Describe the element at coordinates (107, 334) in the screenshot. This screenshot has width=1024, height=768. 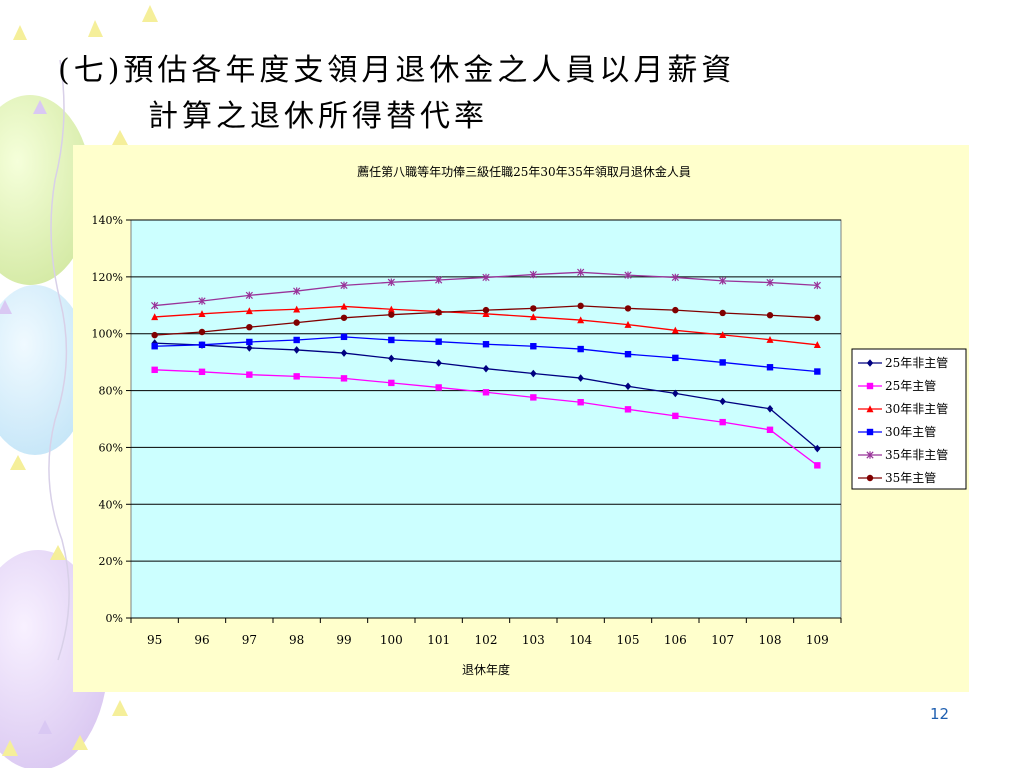
I see `y-tick-label: 100%` at that location.